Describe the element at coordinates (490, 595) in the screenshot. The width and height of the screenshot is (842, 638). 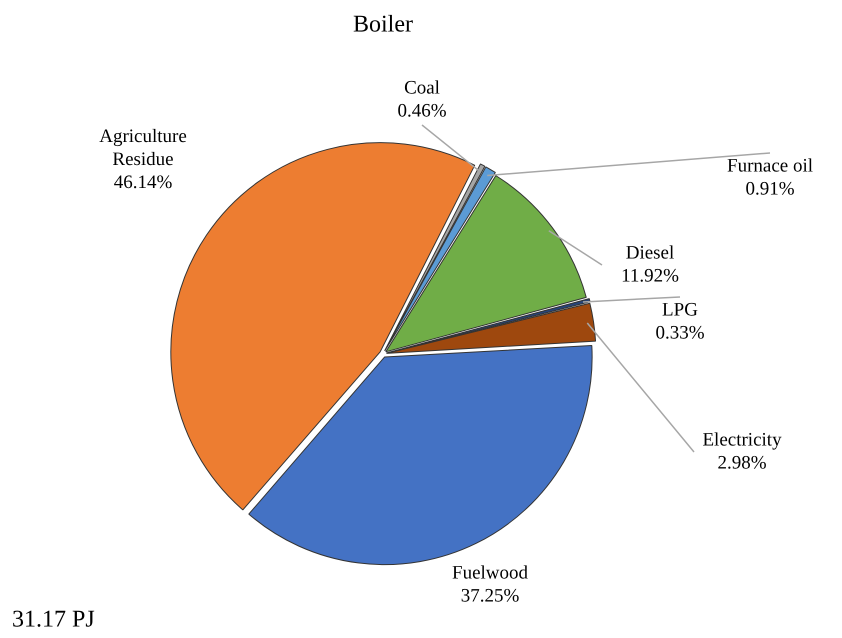
I see `data-label: 37.25%` at that location.